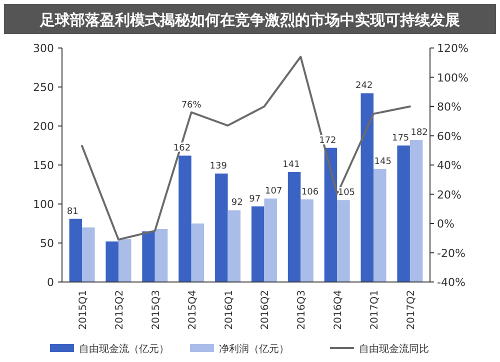 The height and width of the screenshot is (362, 500). I want to click on y2-tick-label: 80%, so click(449, 107).